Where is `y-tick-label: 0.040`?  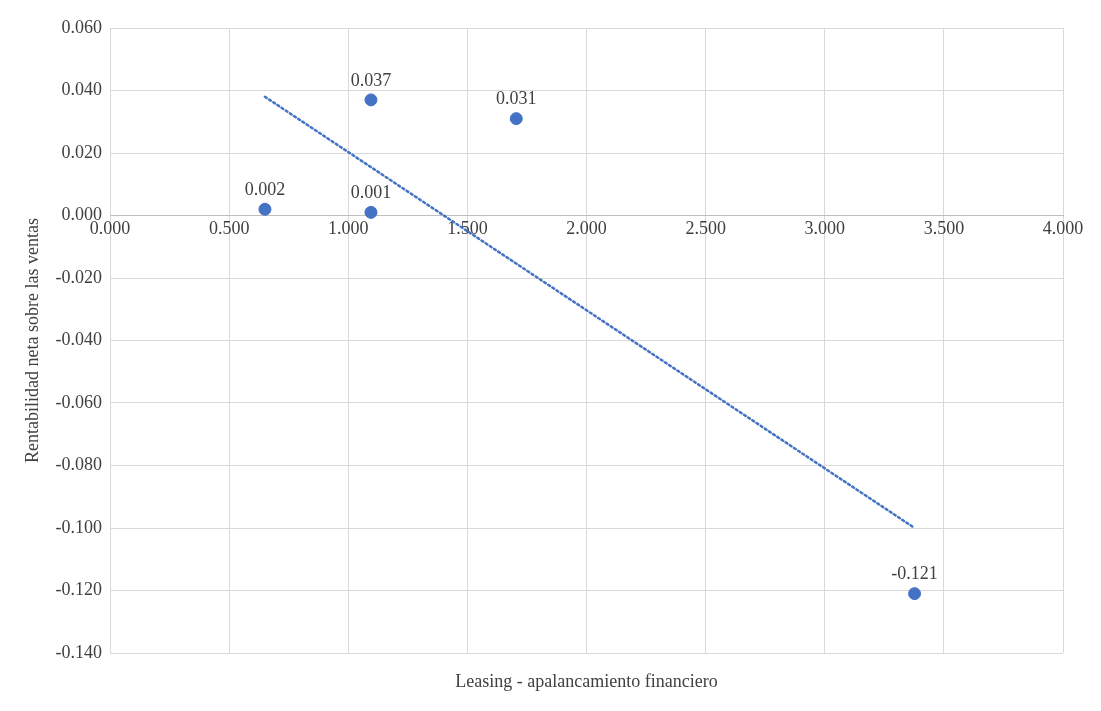
y-tick-label: 0.040 is located at coordinates (82, 89).